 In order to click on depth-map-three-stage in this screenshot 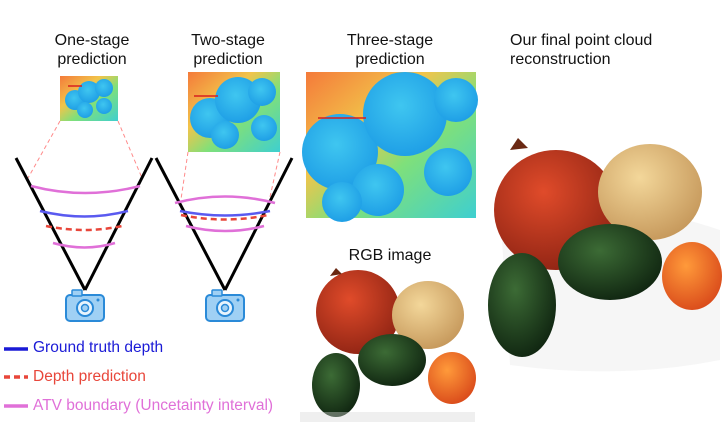, I will do `click(390, 147)`.